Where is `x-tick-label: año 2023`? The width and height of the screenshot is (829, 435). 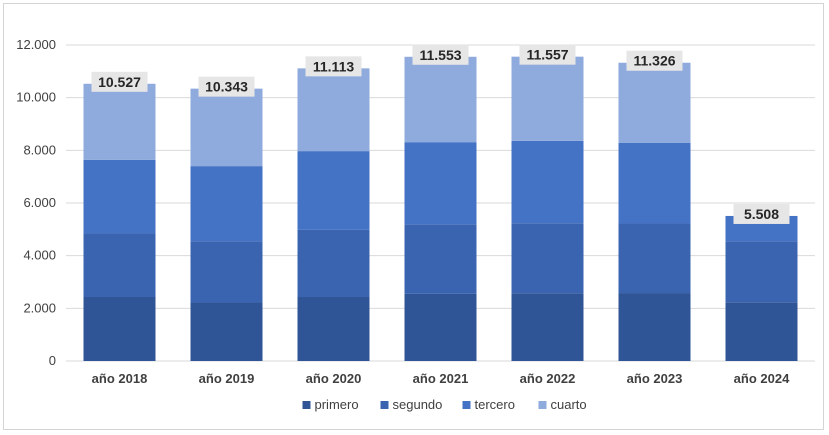 x-tick-label: año 2023 is located at coordinates (655, 378).